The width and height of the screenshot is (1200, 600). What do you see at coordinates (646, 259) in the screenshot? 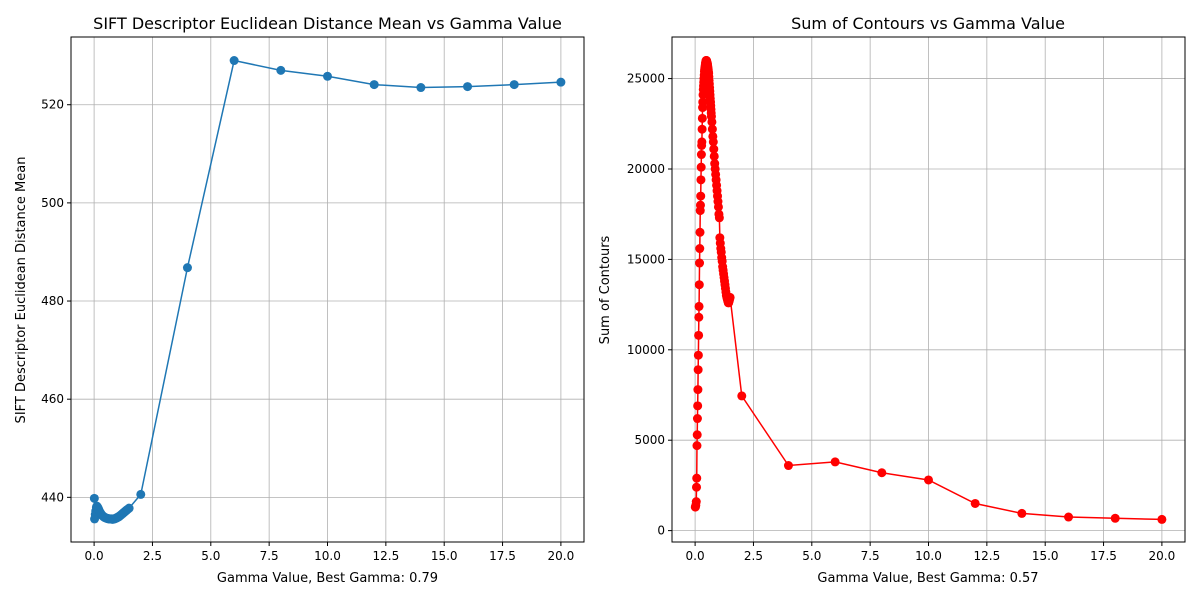
I see `y-tick-label: 15000` at bounding box center [646, 259].